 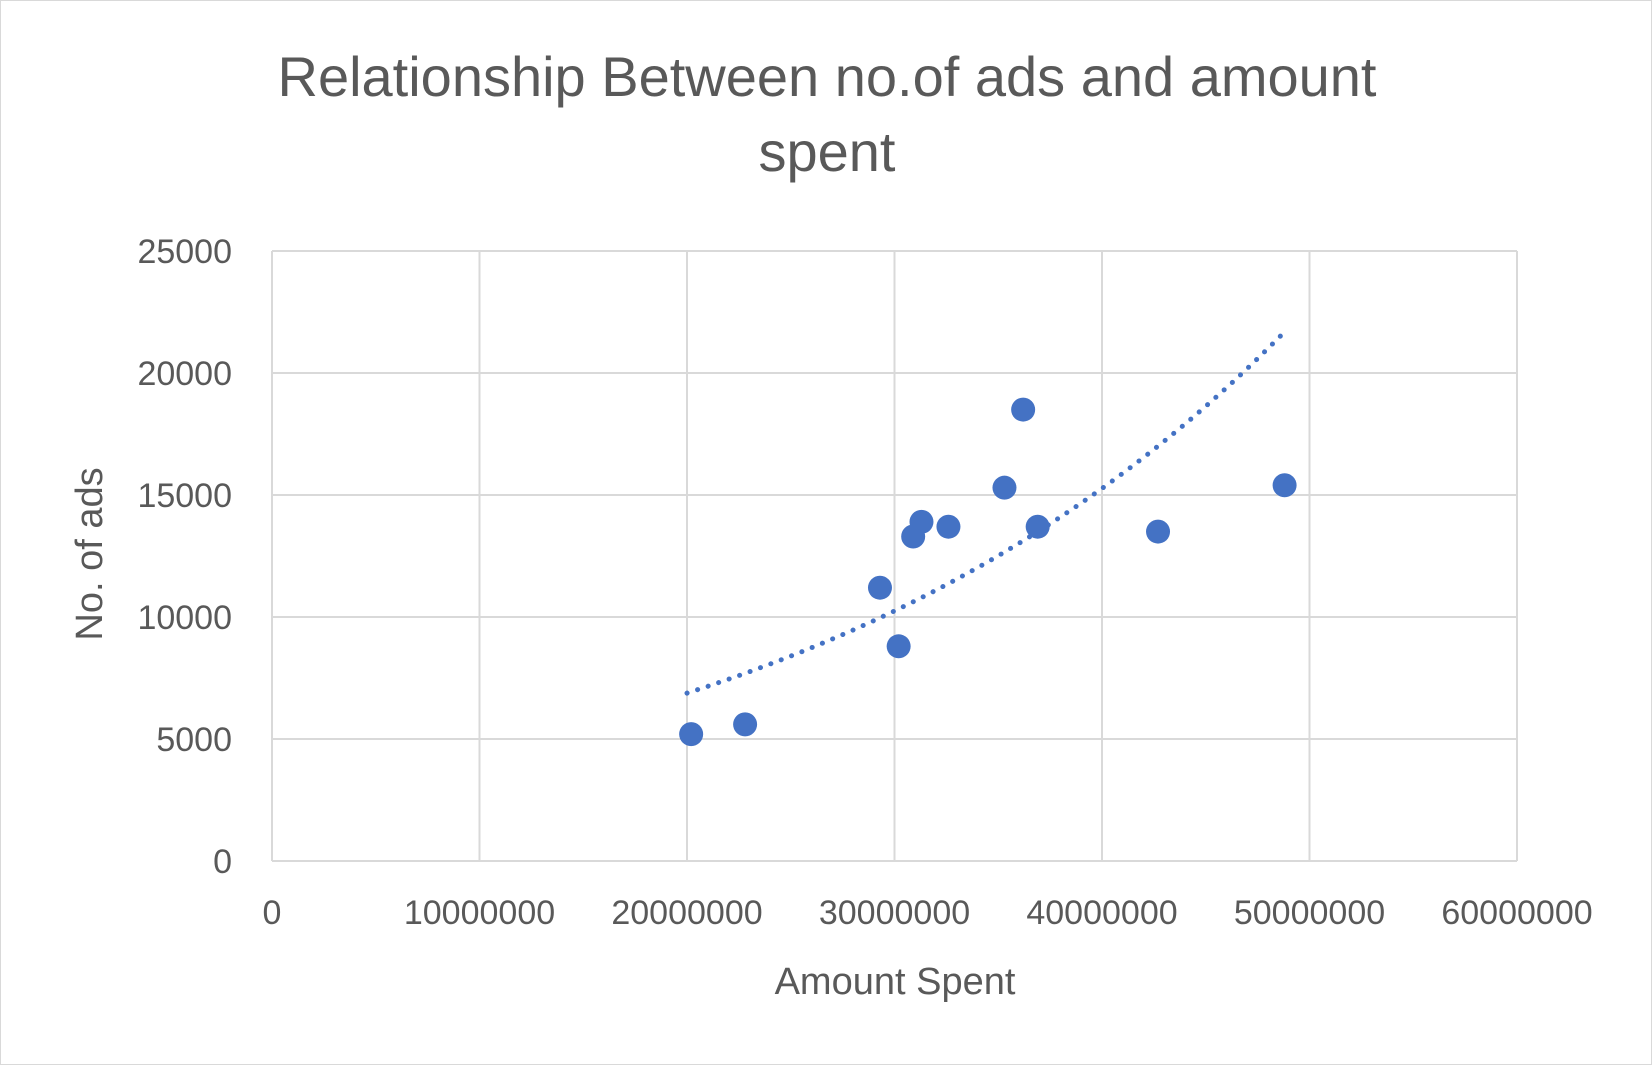 What do you see at coordinates (1309, 913) in the screenshot?
I see `x-tick-label: 50000000` at bounding box center [1309, 913].